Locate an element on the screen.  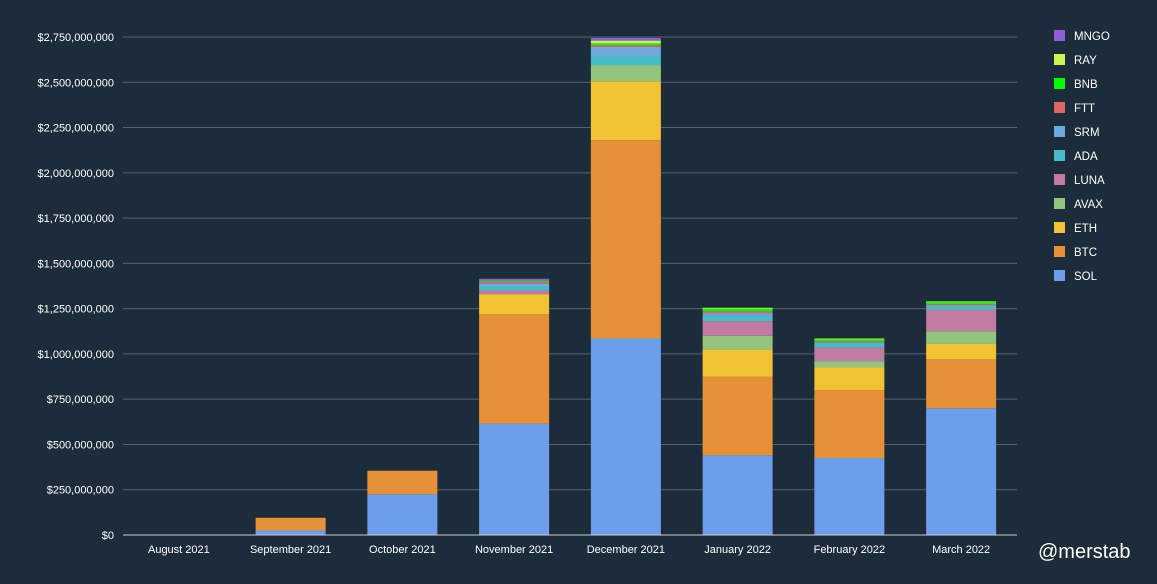
legend-label: SRM is located at coordinates (1087, 133).